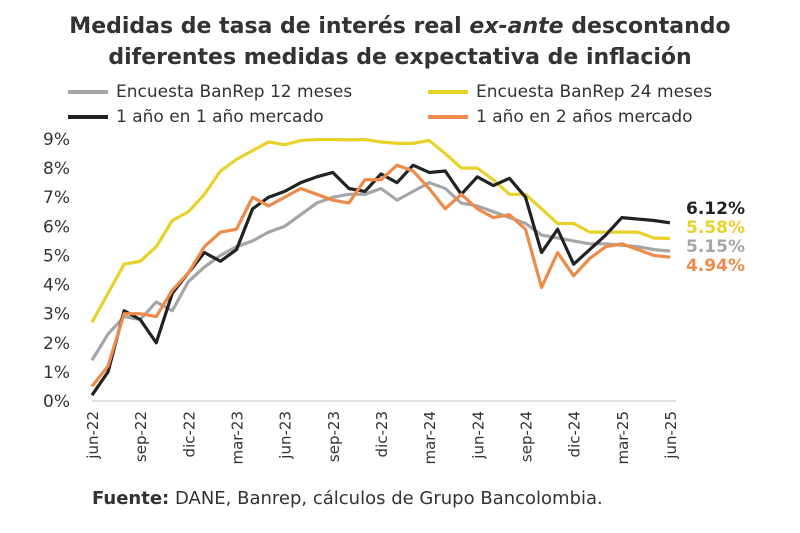  Describe the element at coordinates (131, 498) in the screenshot. I see `source-label: Fuente:` at that location.